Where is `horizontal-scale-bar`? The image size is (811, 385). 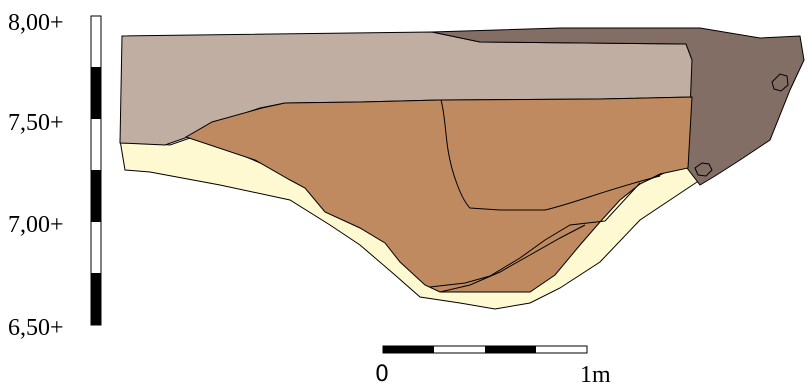
horizontal-scale-bar is located at coordinates (485, 349).